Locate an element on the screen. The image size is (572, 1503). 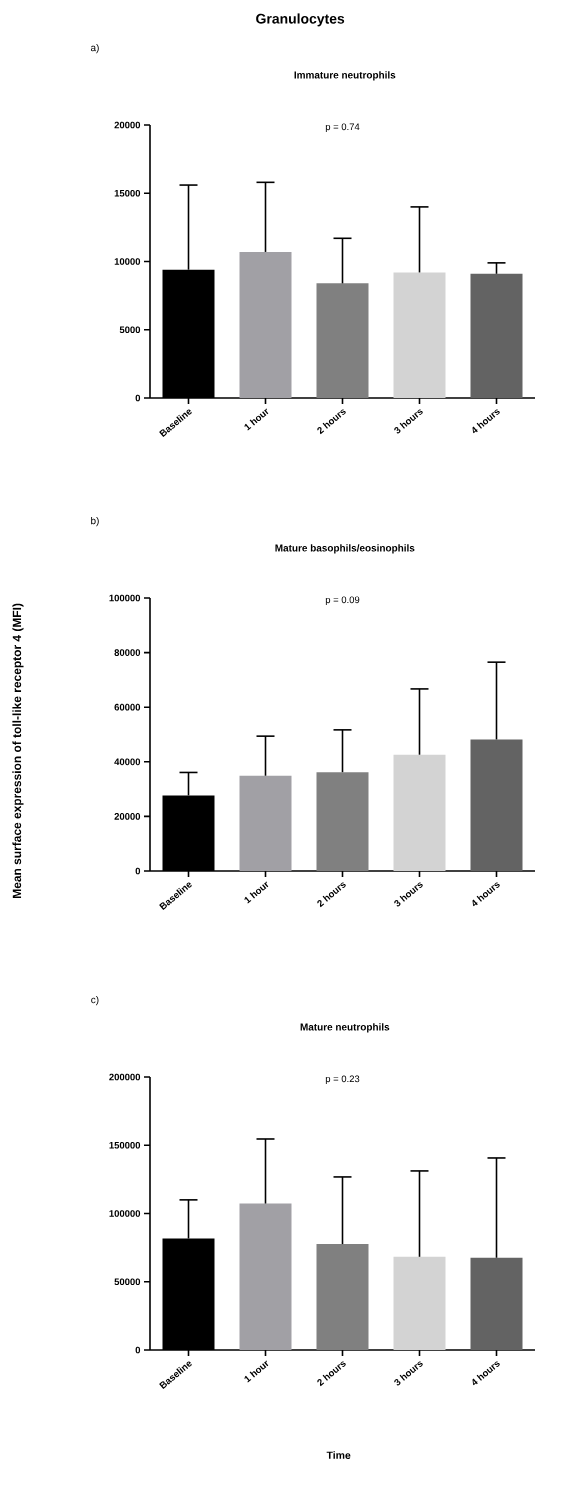
annotation: p = 0.09 is located at coordinates (342, 601).